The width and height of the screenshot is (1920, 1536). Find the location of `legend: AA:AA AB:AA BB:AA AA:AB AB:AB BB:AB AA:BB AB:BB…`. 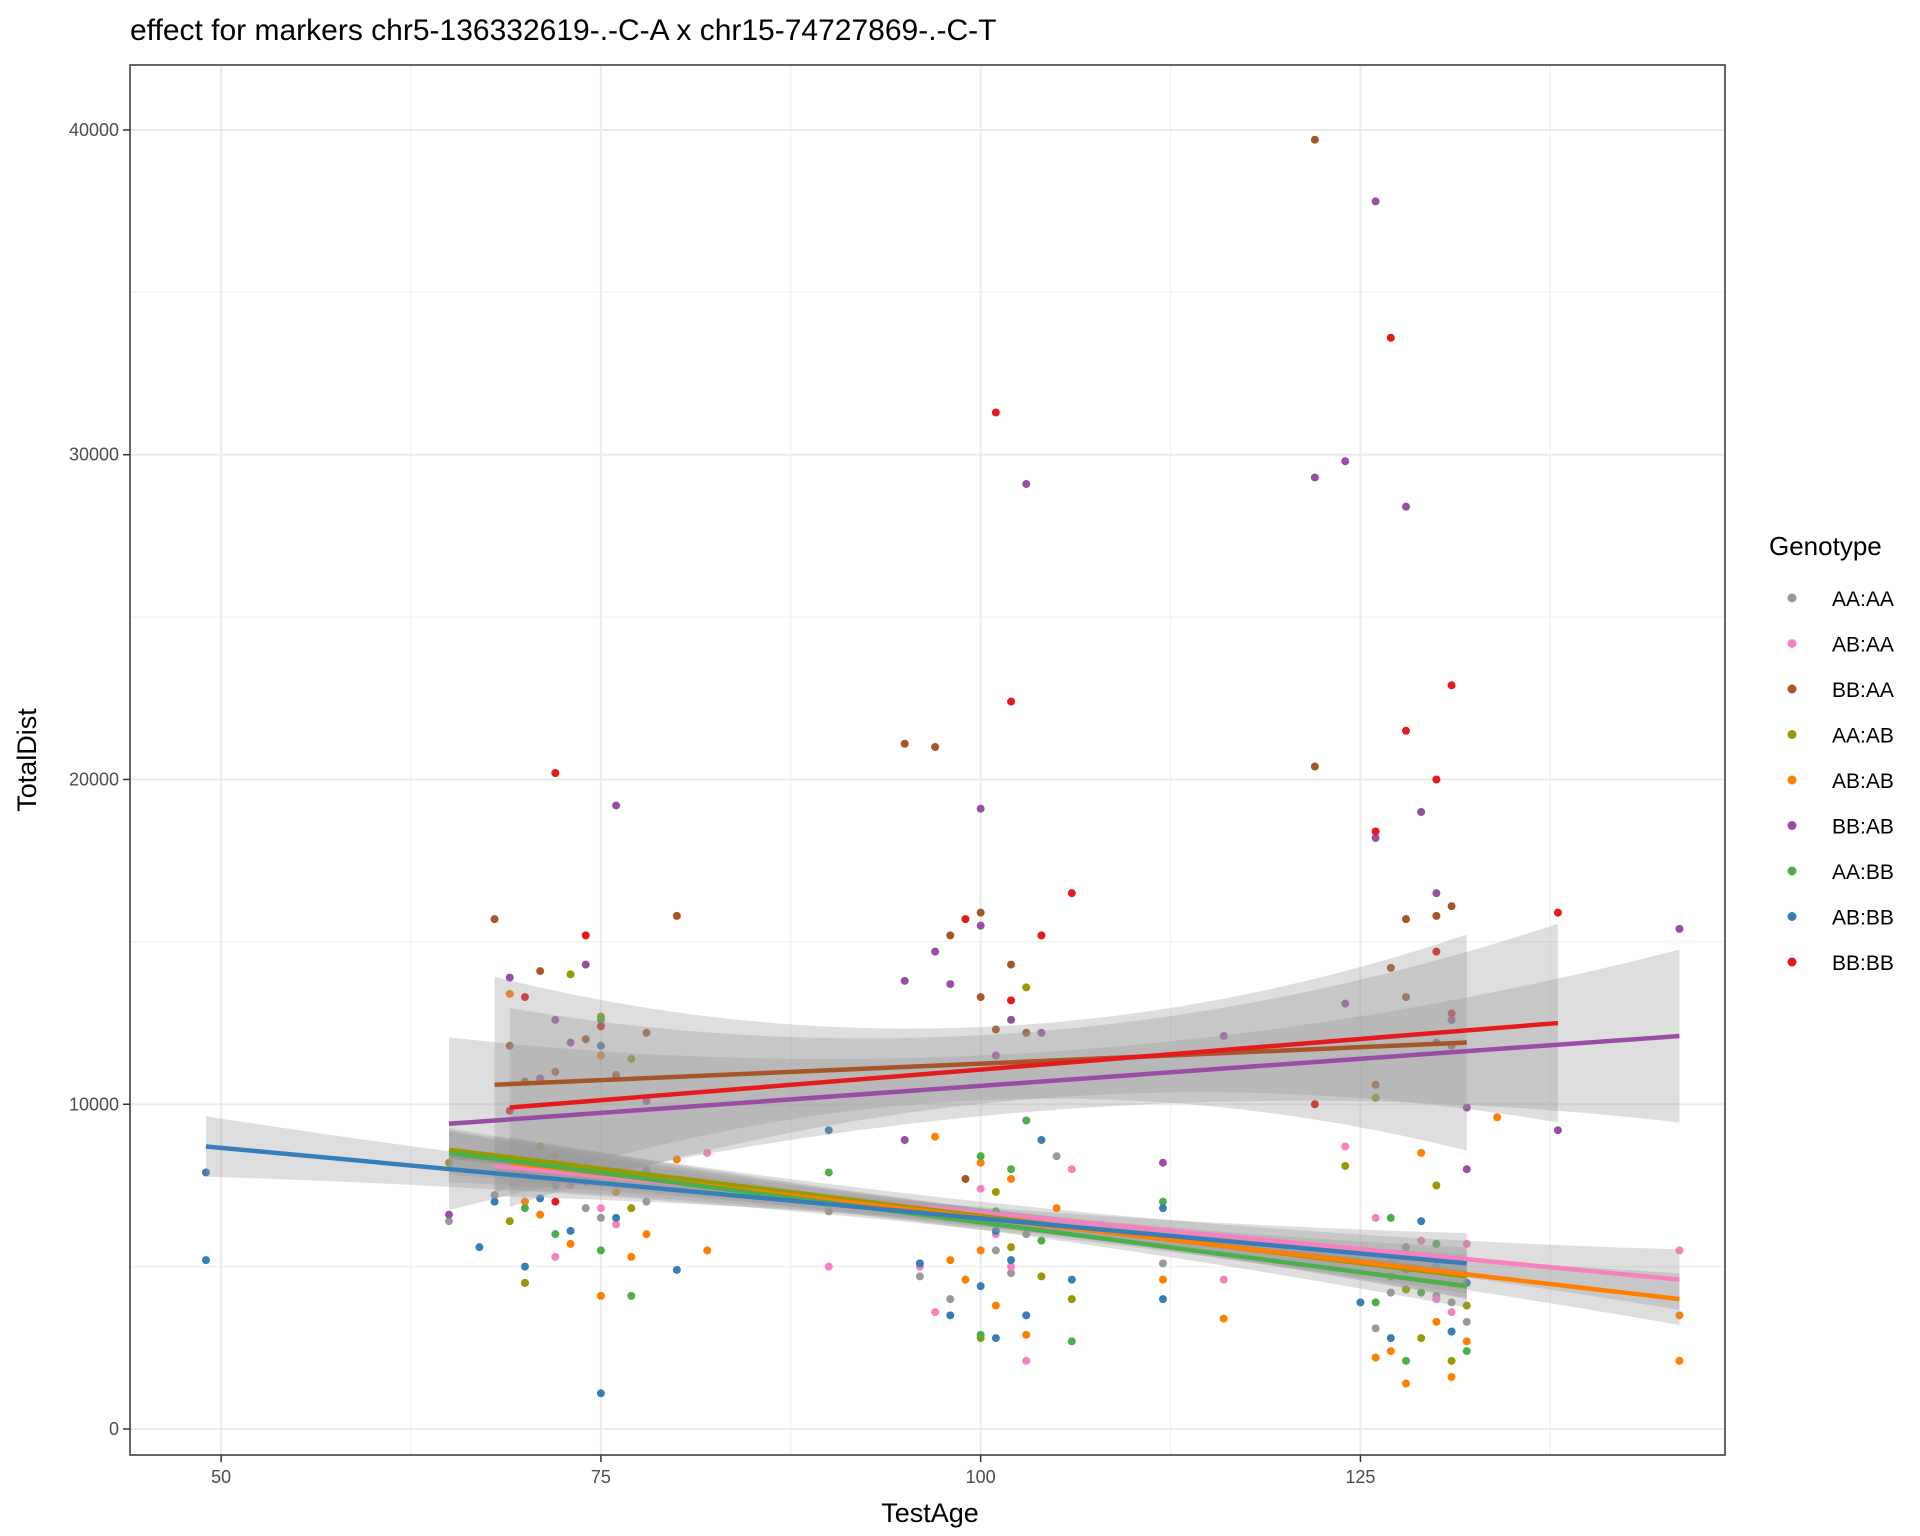

legend: AA:AA AB:AA BB:AA AA:AB AB:AB BB:AB AA:BB AB:BB… is located at coordinates (1840, 781).